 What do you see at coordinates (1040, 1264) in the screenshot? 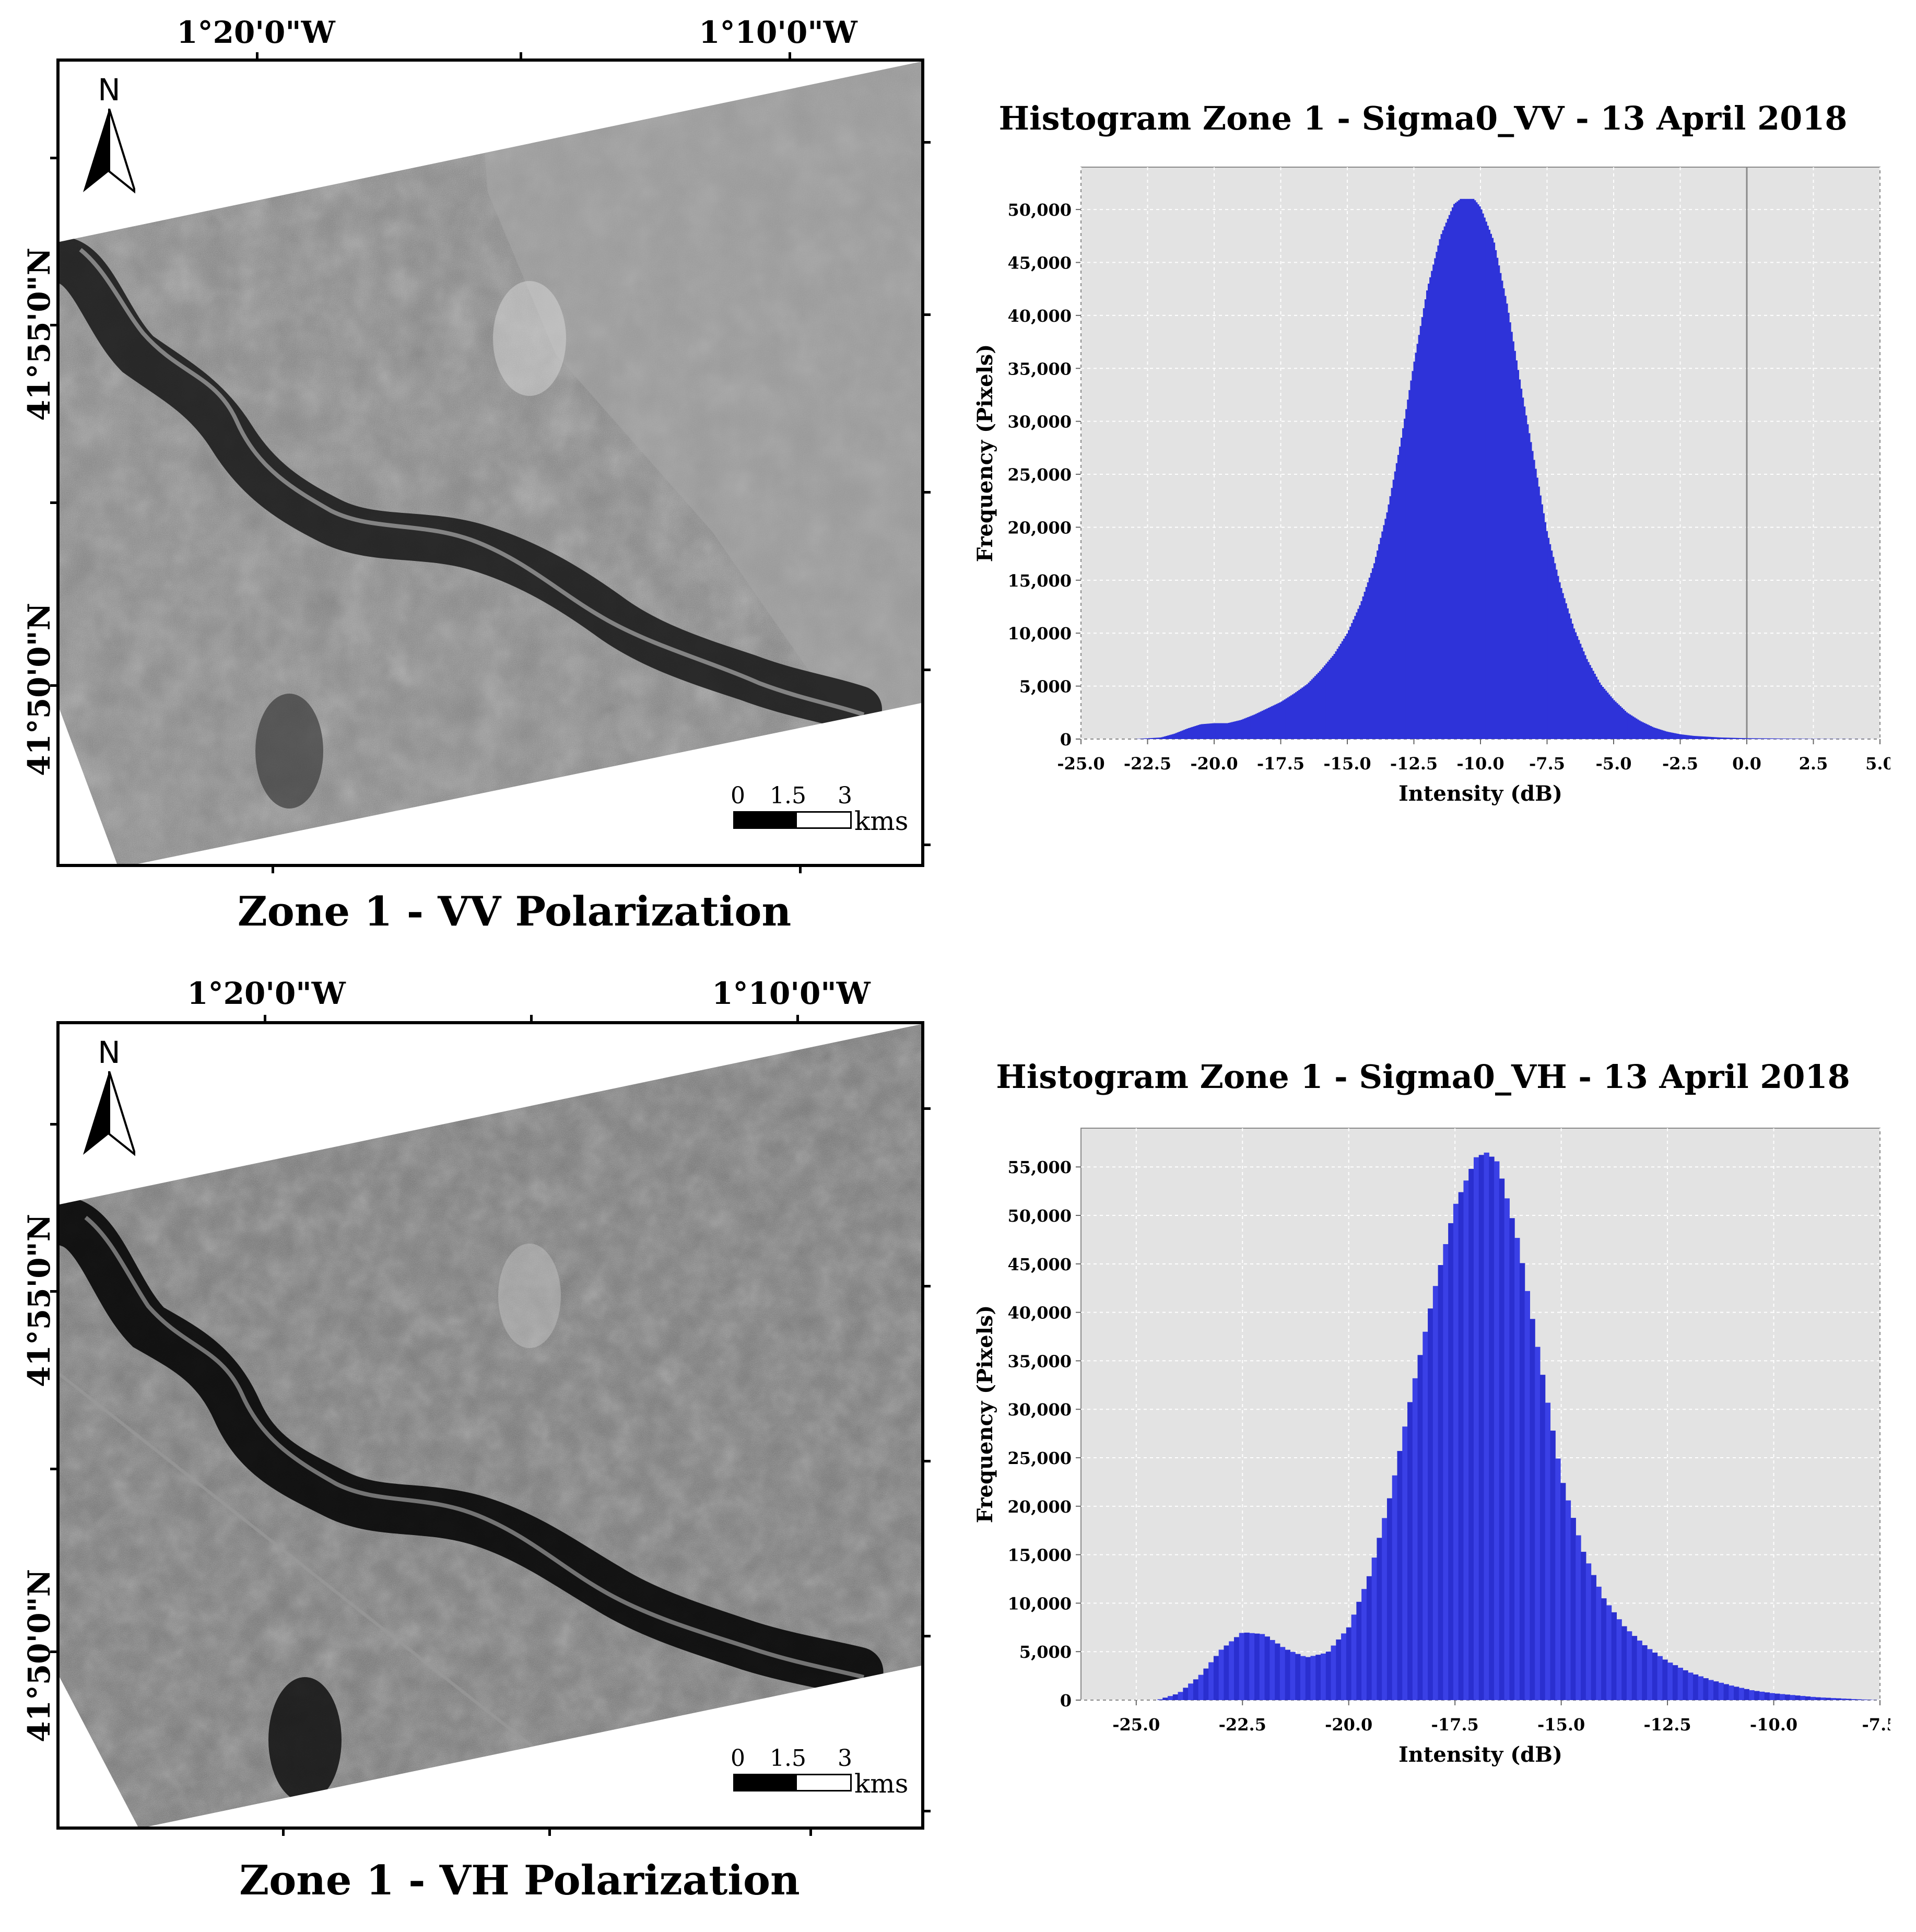
I see `y-tick-label: 45,000` at bounding box center [1040, 1264].